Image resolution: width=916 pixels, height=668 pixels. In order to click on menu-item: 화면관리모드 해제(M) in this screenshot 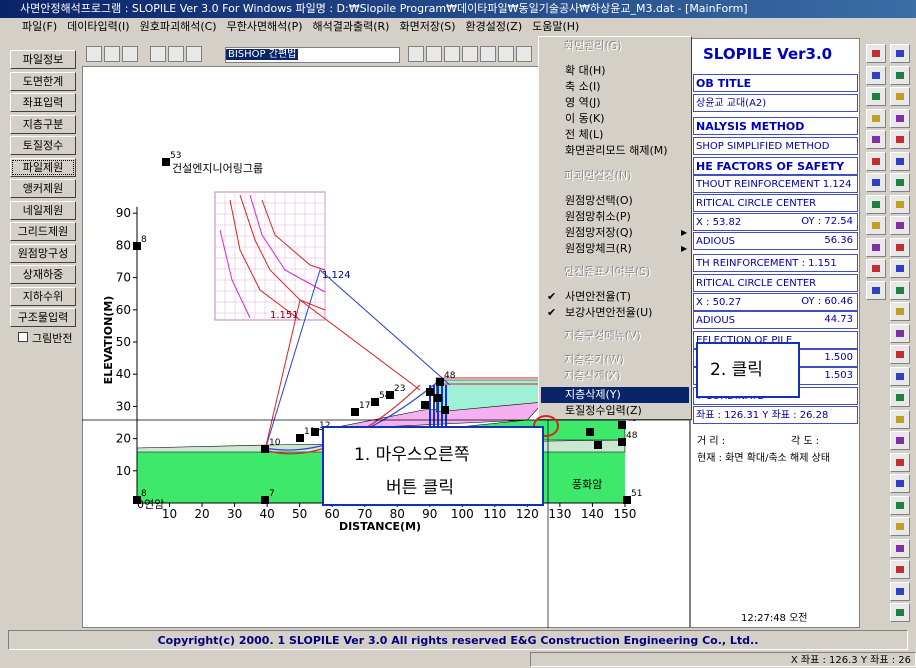, I will do `click(616, 150)`.